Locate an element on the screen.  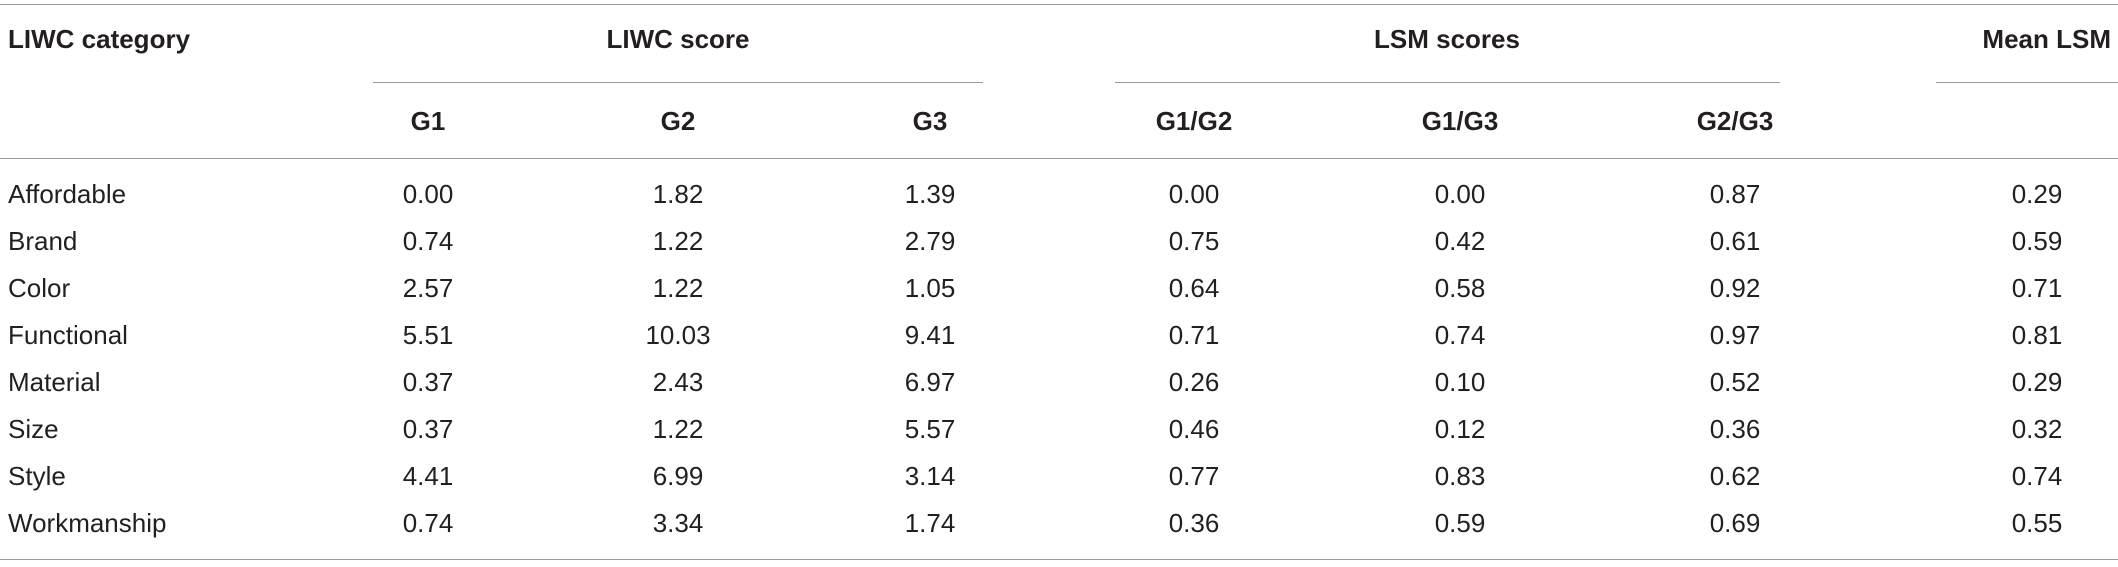
cell-g2: 1.82 is located at coordinates (678, 194).